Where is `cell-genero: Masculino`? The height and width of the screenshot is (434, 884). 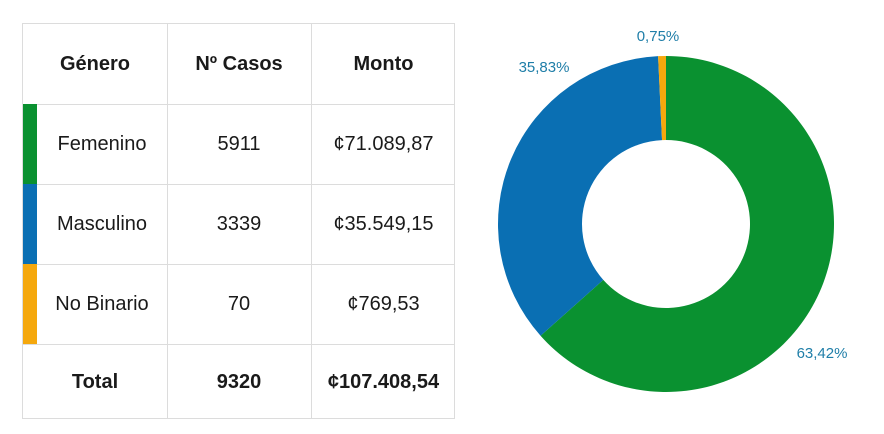
cell-genero: Masculino is located at coordinates (102, 223).